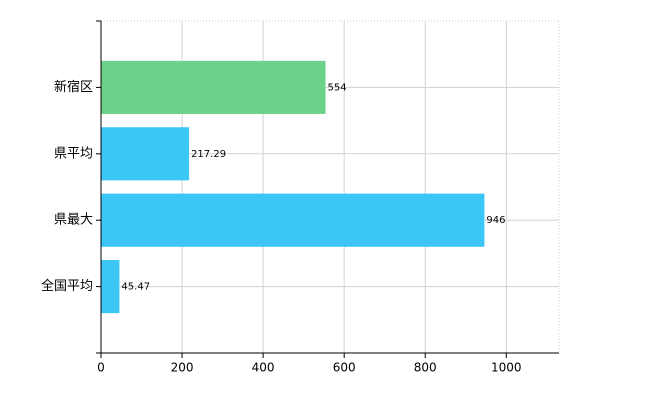 This screenshot has height=400, width=650. I want to click on y-tick-label: 新宿区, so click(73, 87).